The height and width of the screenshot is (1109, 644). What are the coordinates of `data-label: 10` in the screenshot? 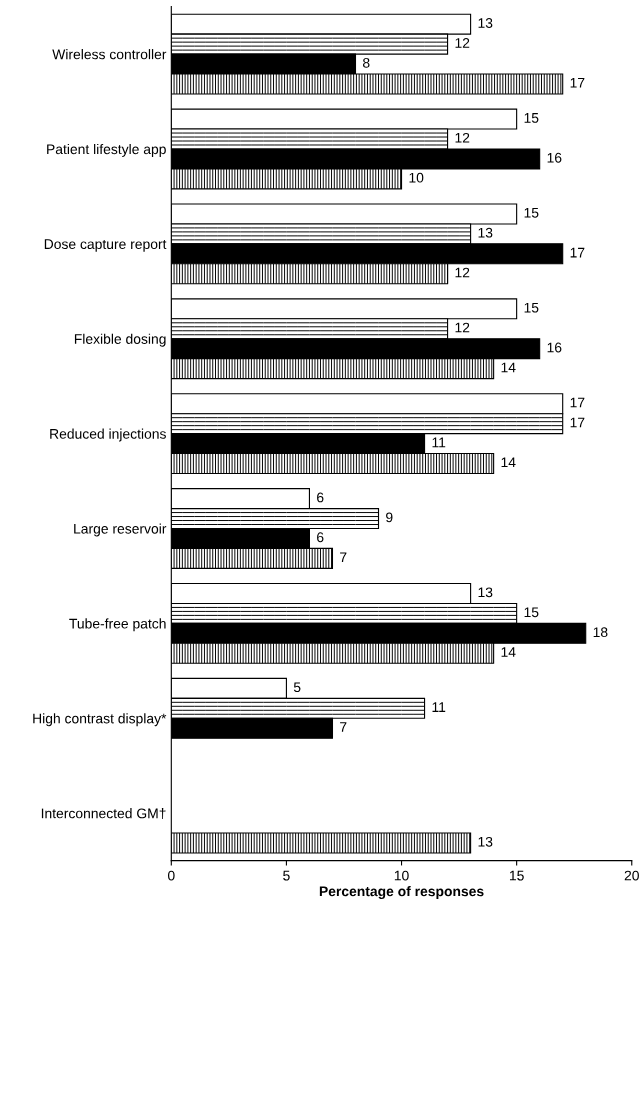 It's located at (416, 177).